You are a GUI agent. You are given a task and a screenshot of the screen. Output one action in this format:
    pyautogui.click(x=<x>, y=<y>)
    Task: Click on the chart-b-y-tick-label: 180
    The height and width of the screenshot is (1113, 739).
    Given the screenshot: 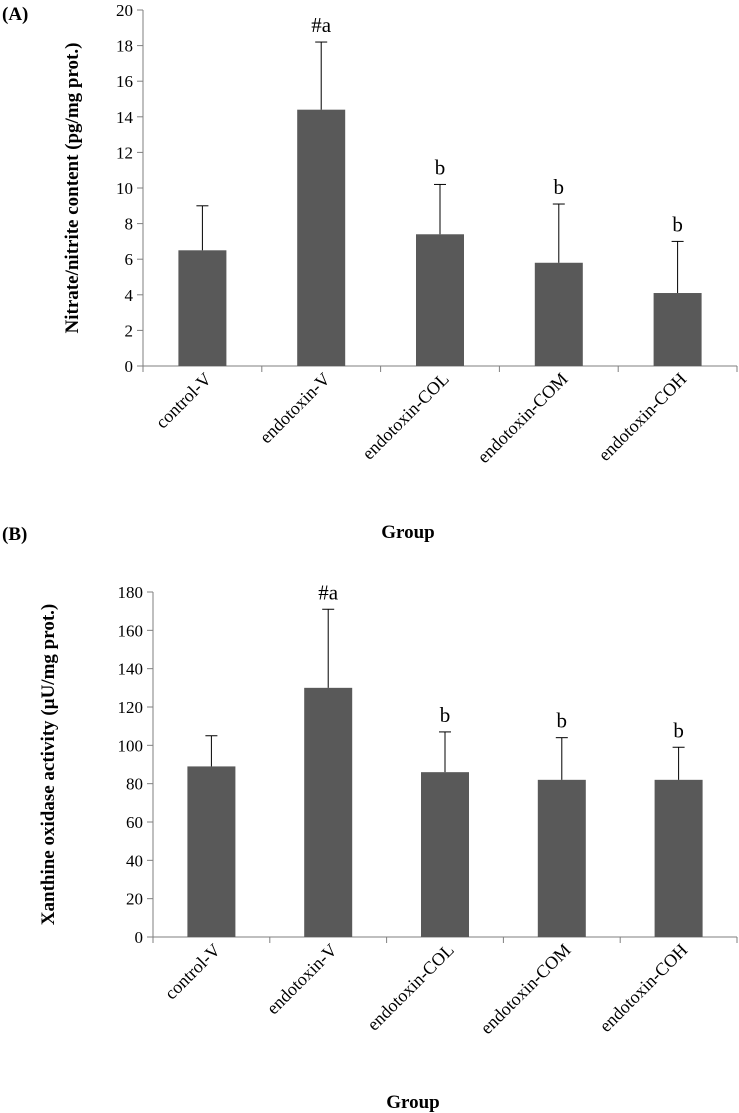 What is the action you would take?
    pyautogui.click(x=131, y=592)
    